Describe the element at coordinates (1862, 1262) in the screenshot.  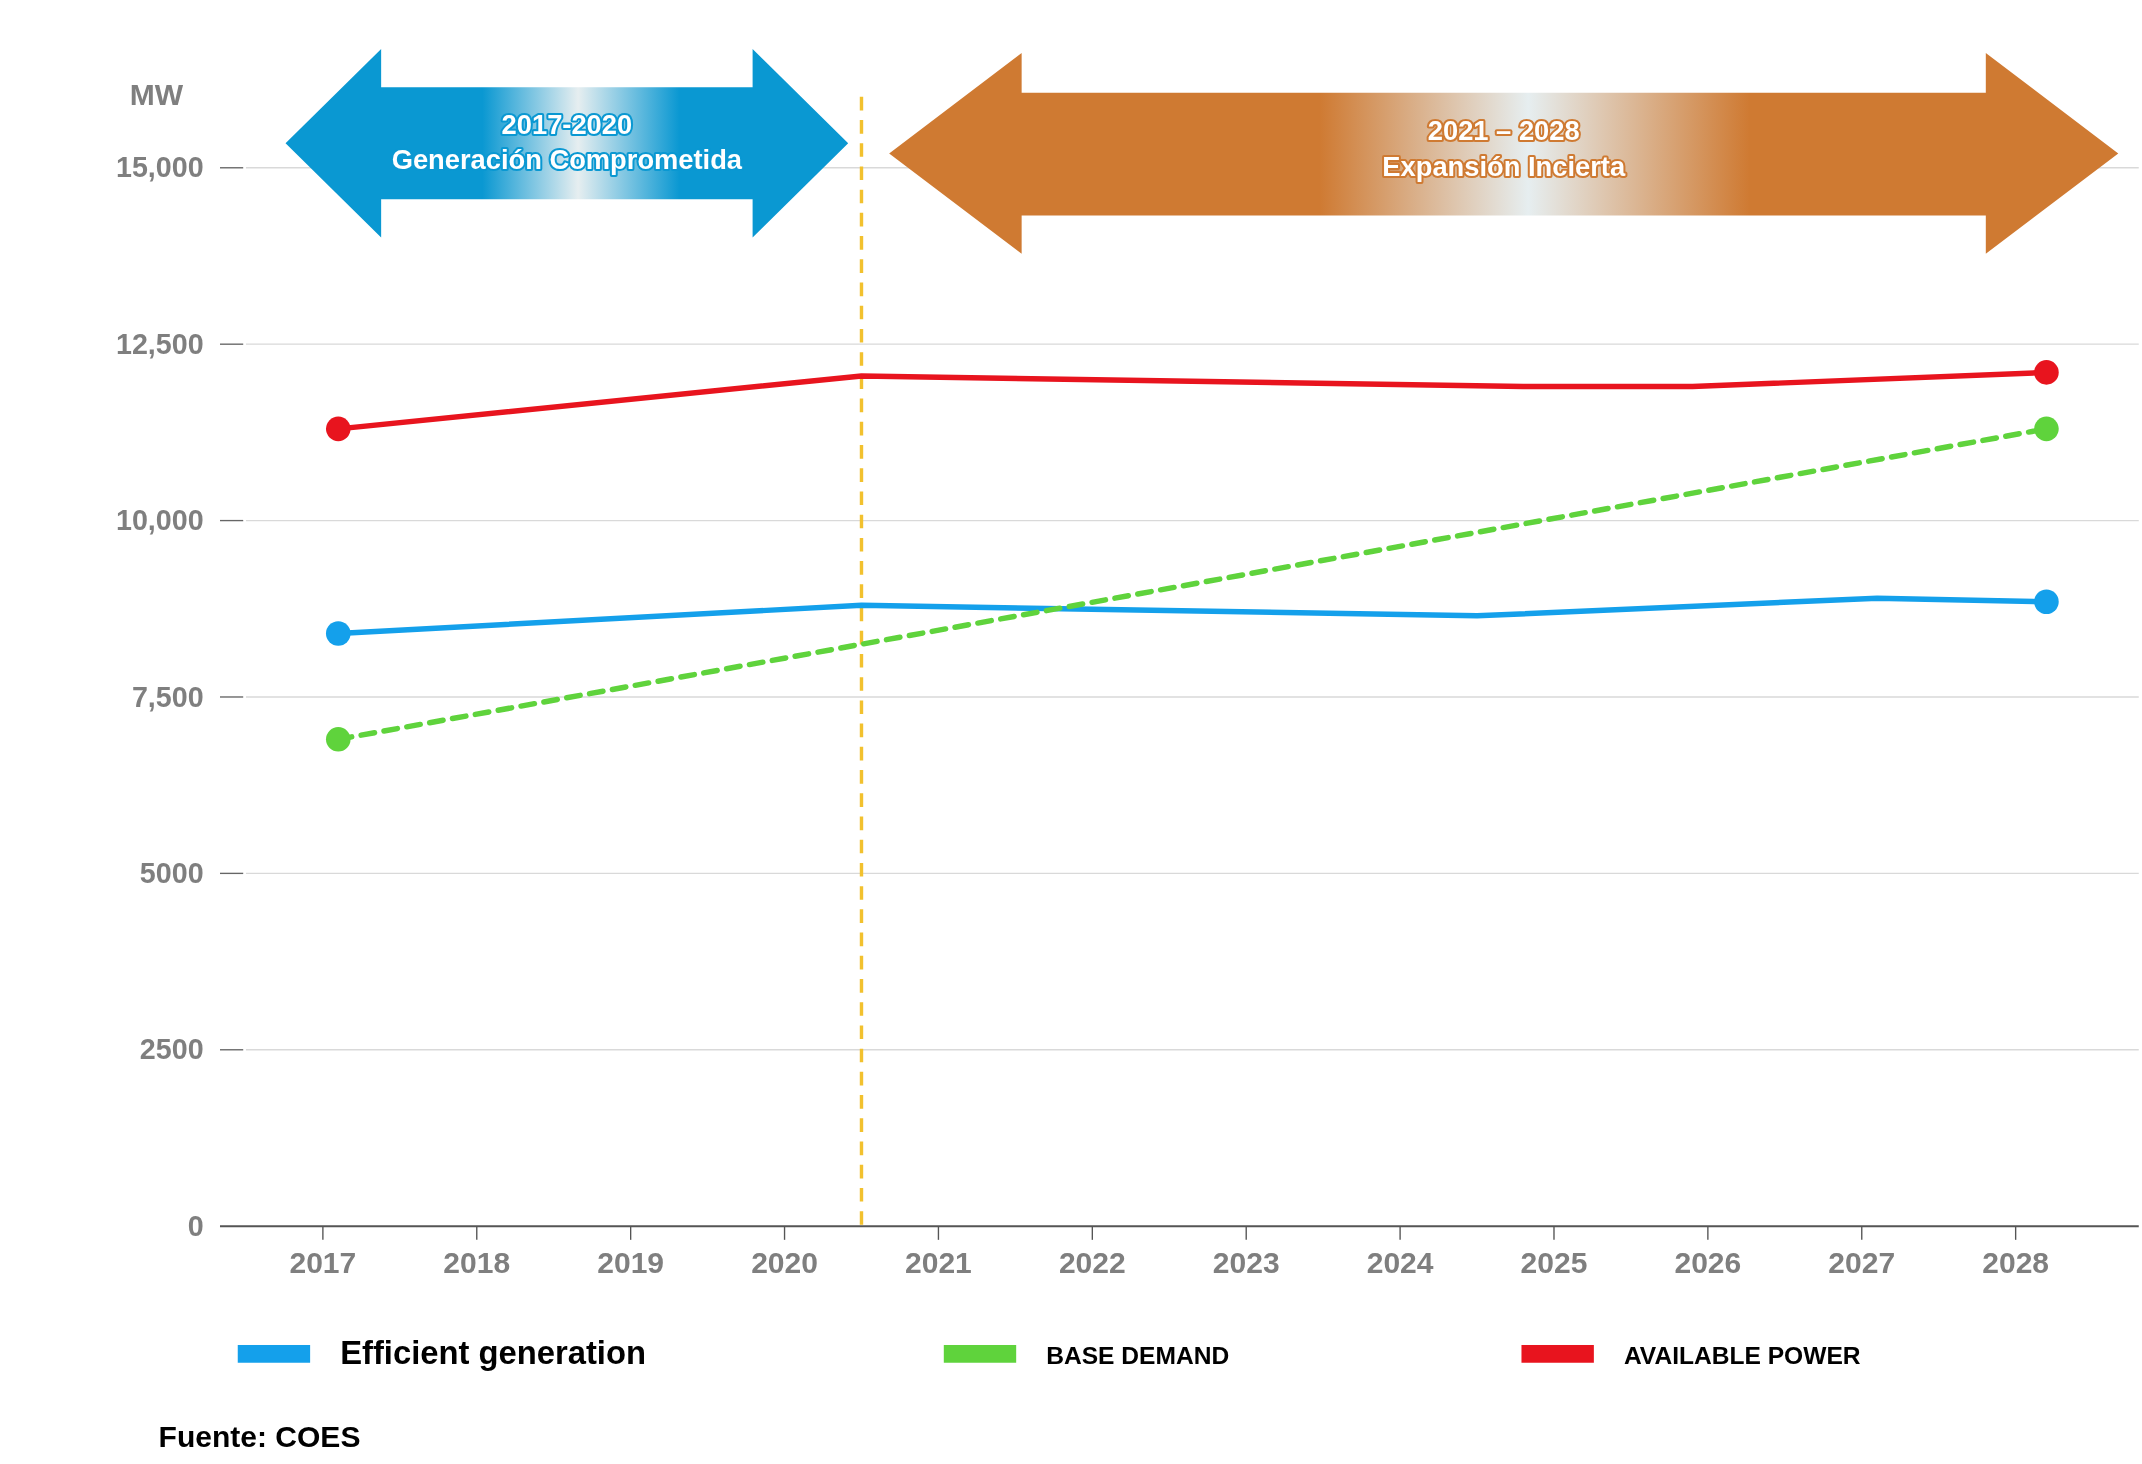
I see `x-tick-label: 2027` at that location.